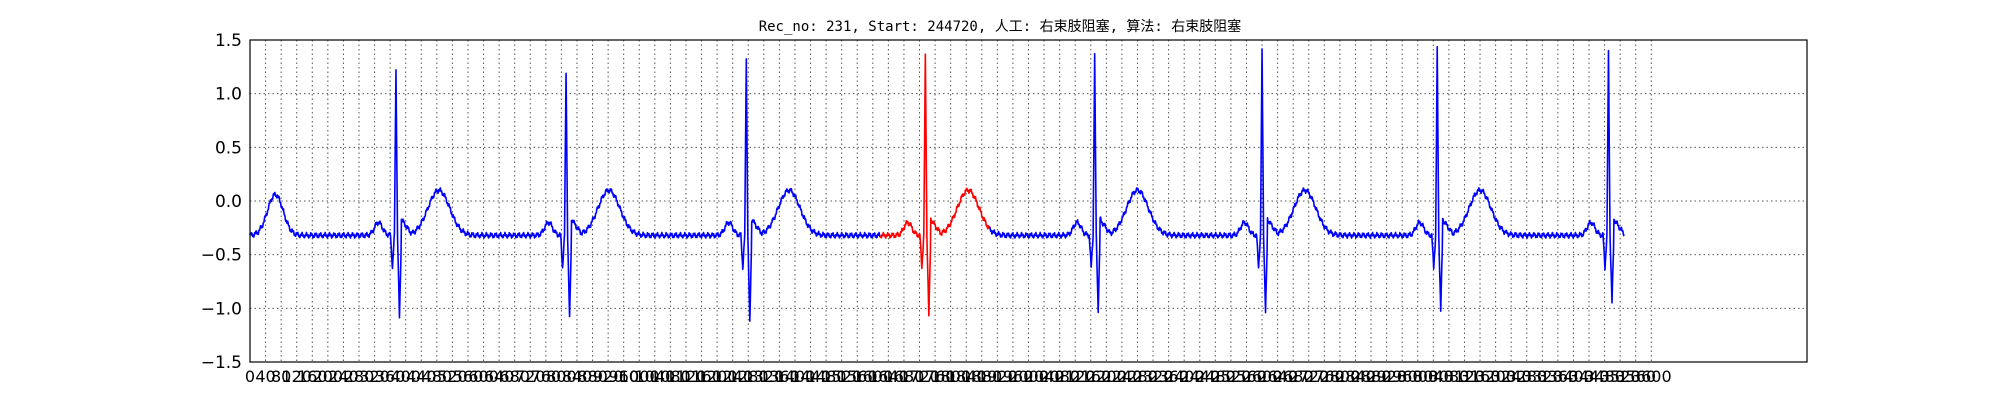  What do you see at coordinates (1231, 376) in the screenshot?
I see `x-tick-label: 2520` at bounding box center [1231, 376].